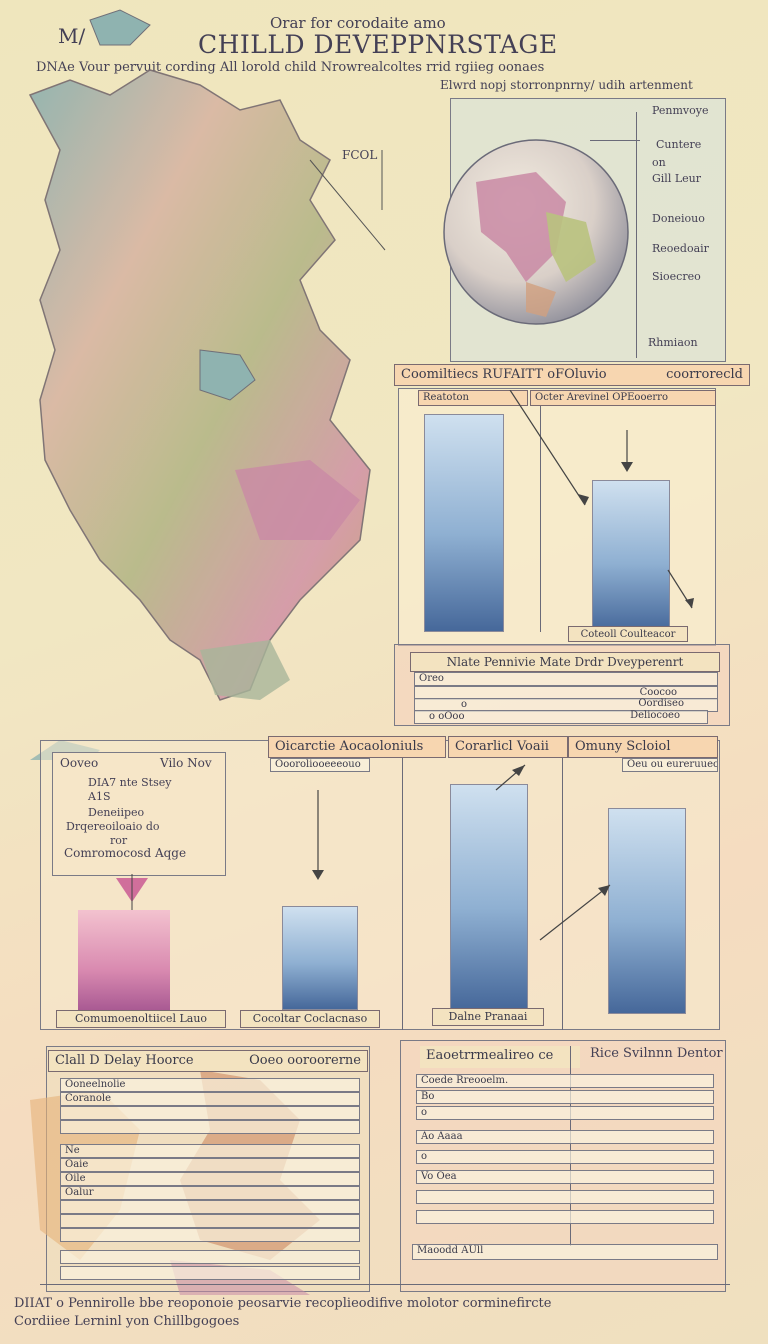 This screenshot has width=768, height=1344. I want to click on bottom-left-row: Oalur, so click(210, 1193).